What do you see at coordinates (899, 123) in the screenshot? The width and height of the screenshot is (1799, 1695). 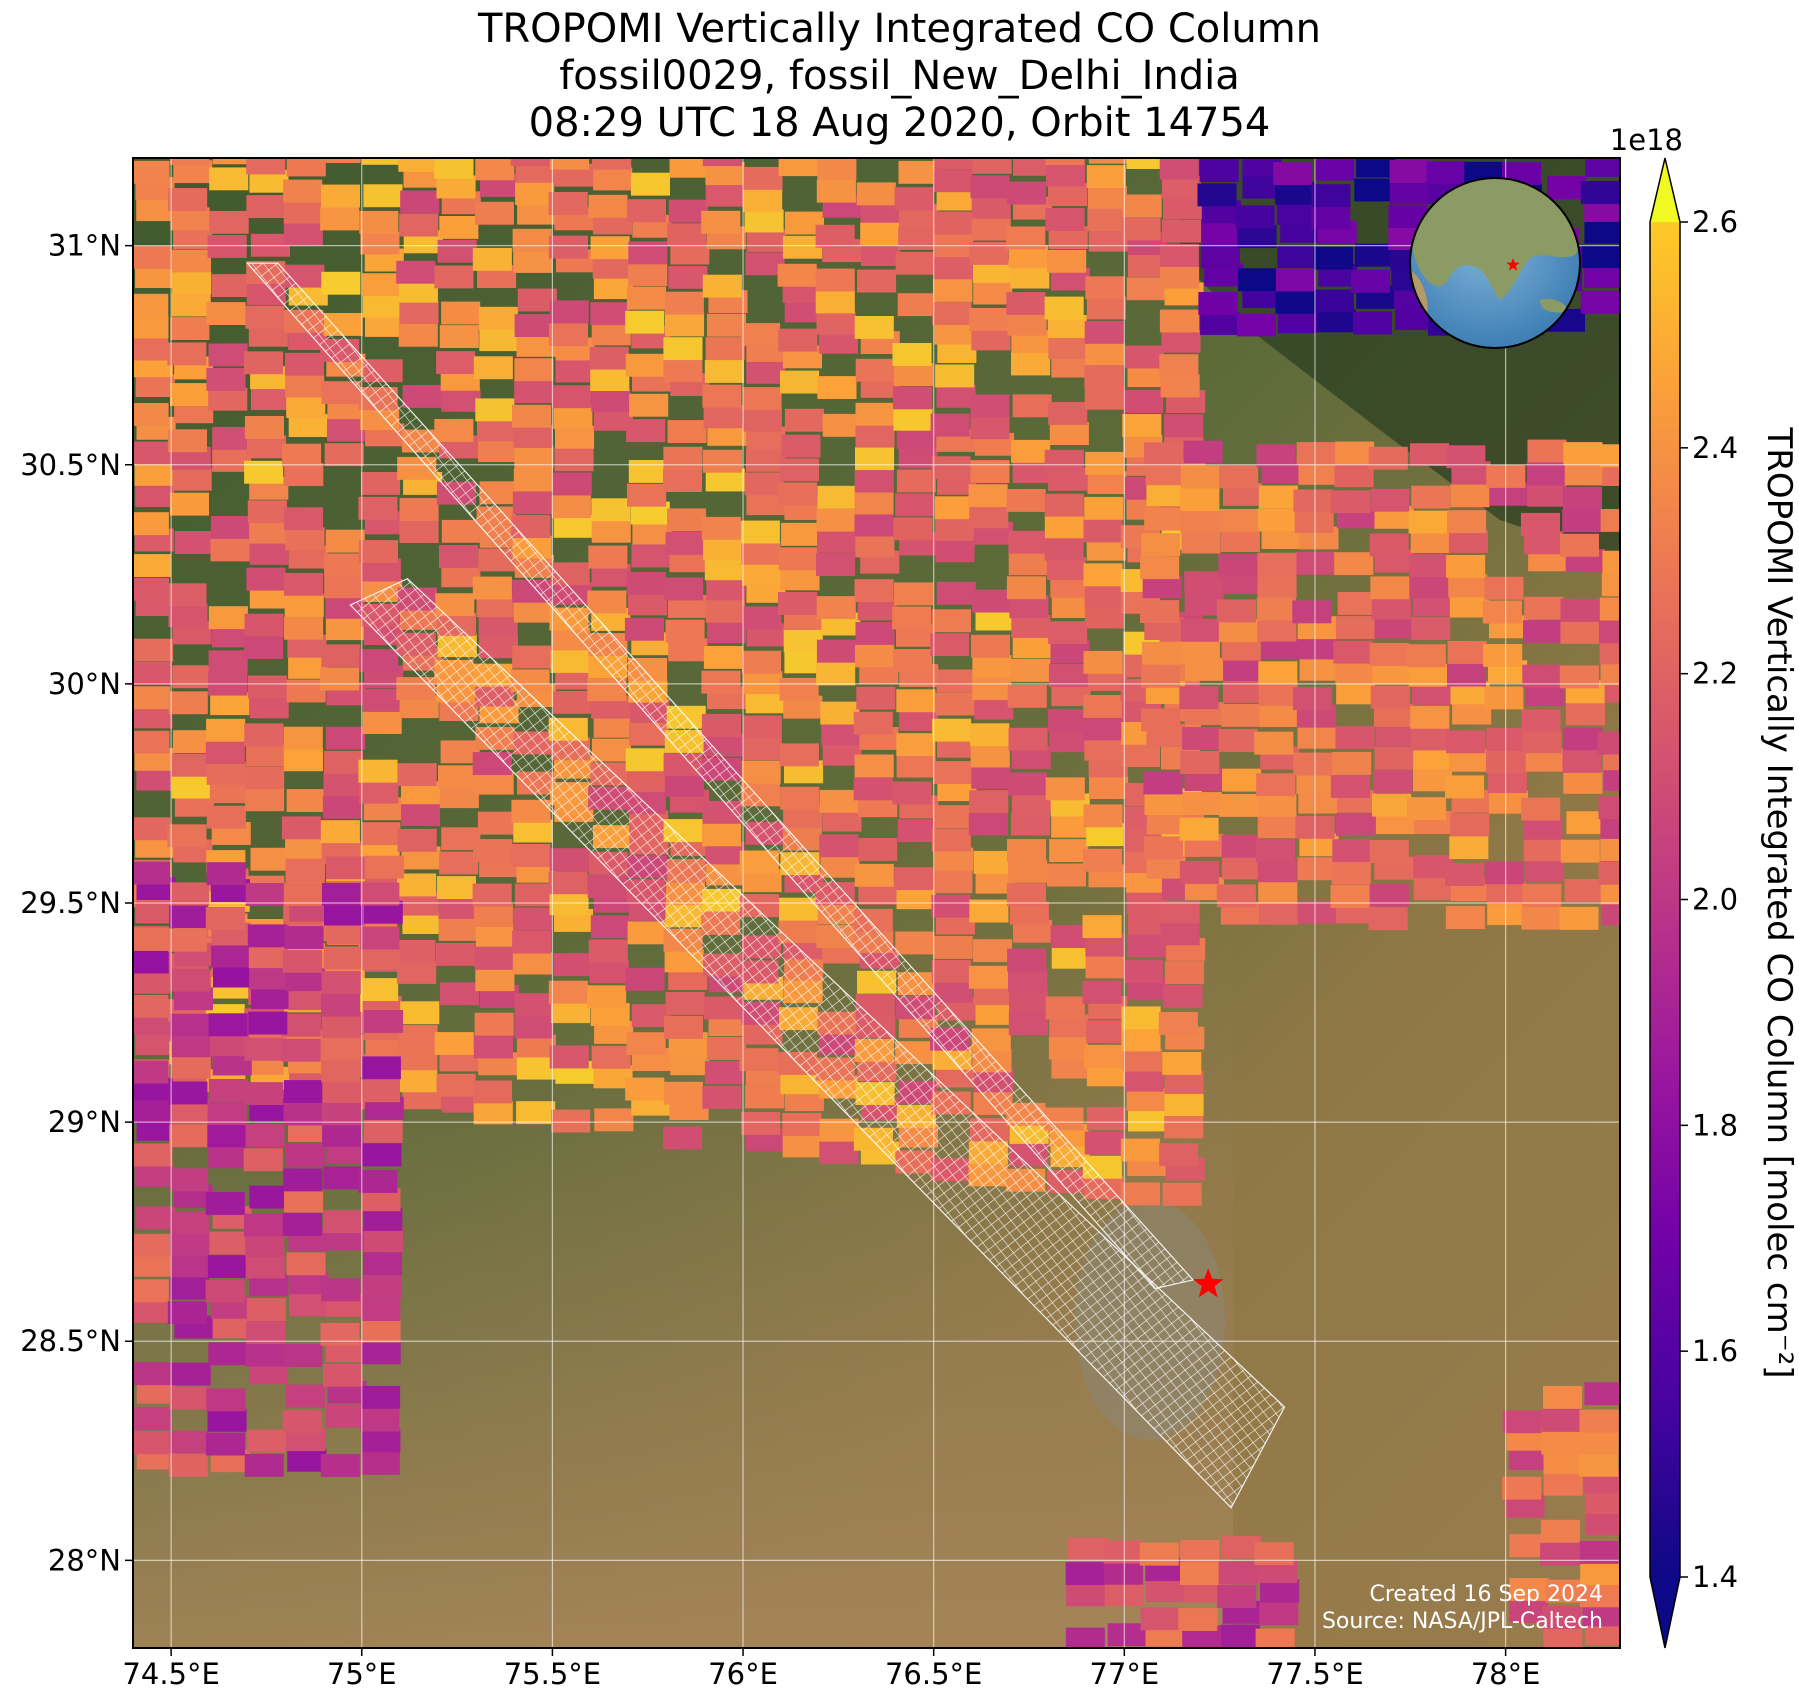 I see `title-line-3: 08:29 UTC 18 Aug 2020, Orbit 14754` at bounding box center [899, 123].